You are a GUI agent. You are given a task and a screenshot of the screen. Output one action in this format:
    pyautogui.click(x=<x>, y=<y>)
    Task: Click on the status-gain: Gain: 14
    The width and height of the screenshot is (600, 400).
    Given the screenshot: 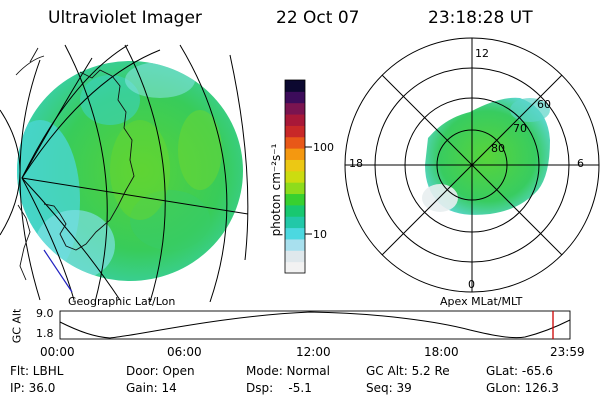 What is the action you would take?
    pyautogui.click(x=151, y=388)
    